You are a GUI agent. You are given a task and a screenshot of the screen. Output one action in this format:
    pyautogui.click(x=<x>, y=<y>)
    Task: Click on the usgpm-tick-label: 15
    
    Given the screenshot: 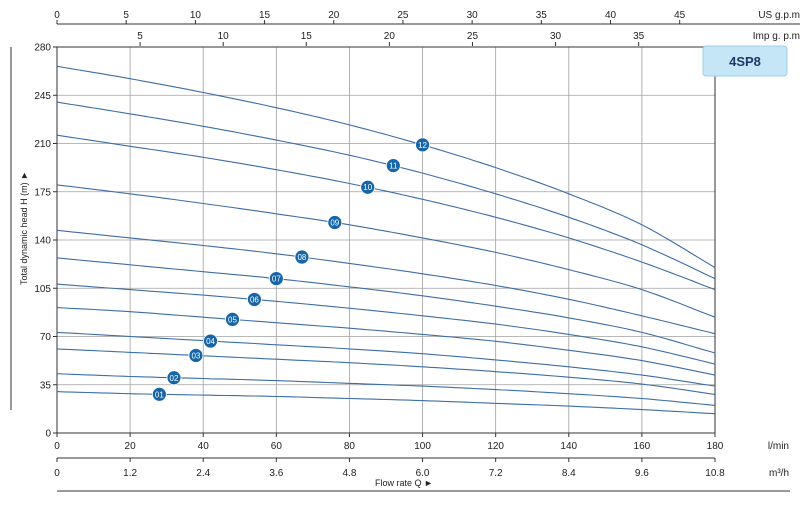 What is the action you would take?
    pyautogui.click(x=265, y=15)
    